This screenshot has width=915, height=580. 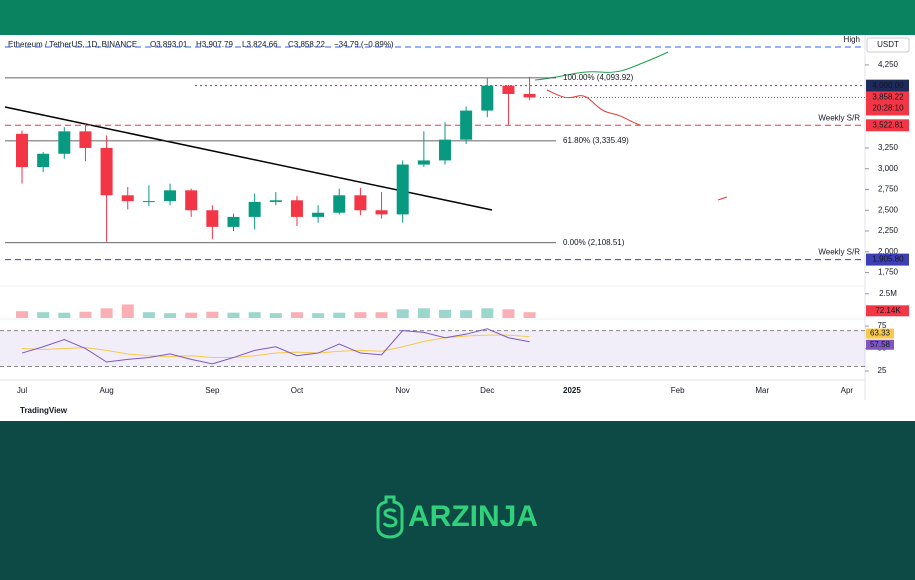 What do you see at coordinates (572, 390) in the screenshot?
I see `x-tick-label: 2025` at bounding box center [572, 390].